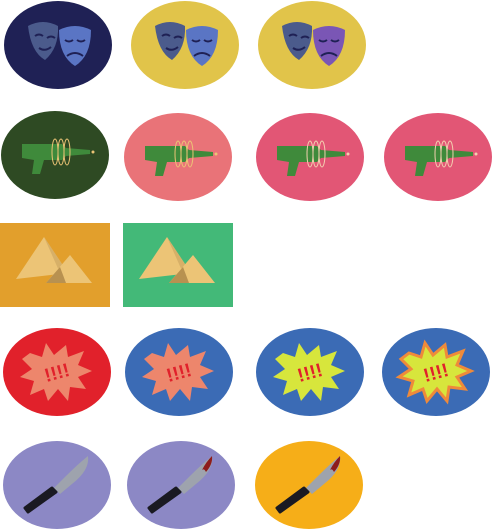 The width and height of the screenshot is (493, 531). What do you see at coordinates (43, 41) in the screenshot?
I see `back-mask` at bounding box center [43, 41].